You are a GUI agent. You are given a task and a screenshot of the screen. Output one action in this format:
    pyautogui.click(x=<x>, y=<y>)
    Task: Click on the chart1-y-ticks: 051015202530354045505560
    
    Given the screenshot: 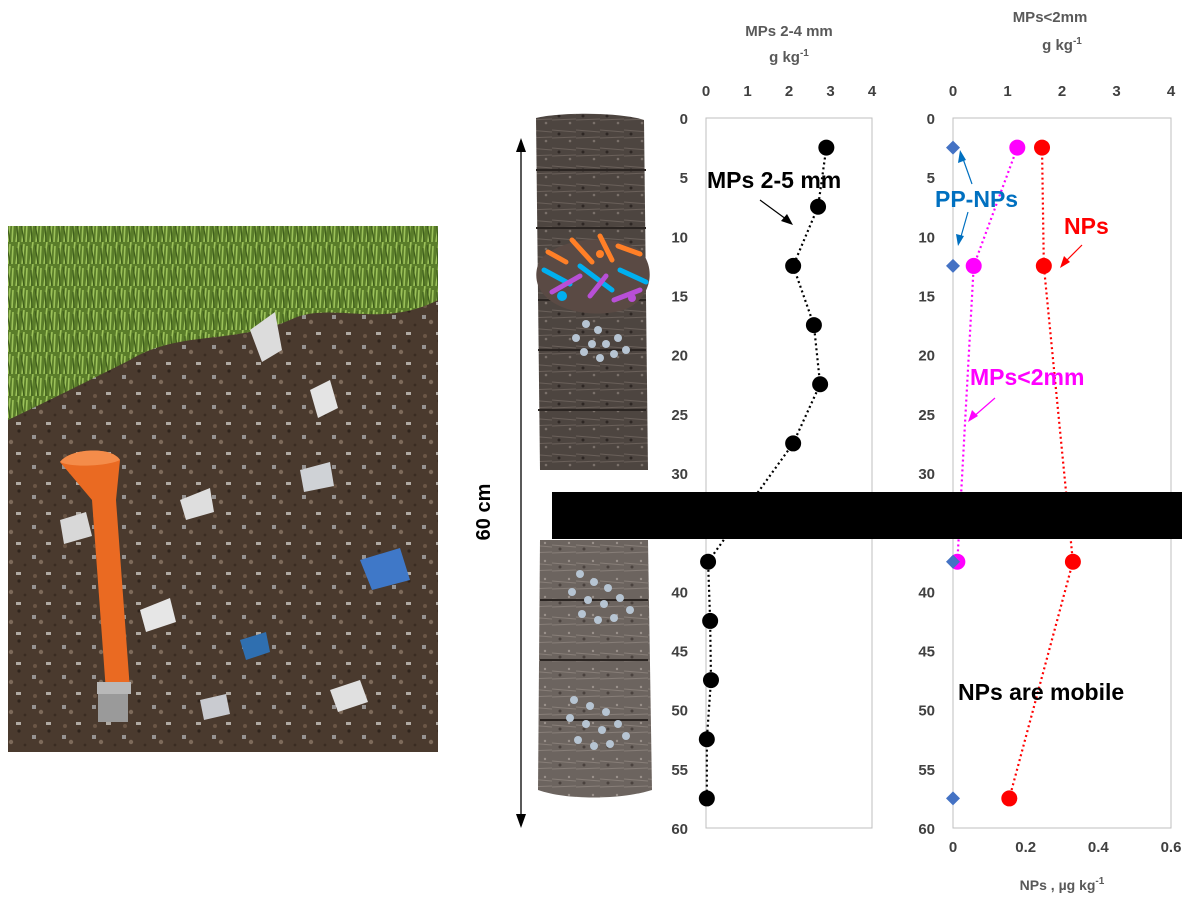 What is the action you would take?
    pyautogui.click(x=679, y=474)
    